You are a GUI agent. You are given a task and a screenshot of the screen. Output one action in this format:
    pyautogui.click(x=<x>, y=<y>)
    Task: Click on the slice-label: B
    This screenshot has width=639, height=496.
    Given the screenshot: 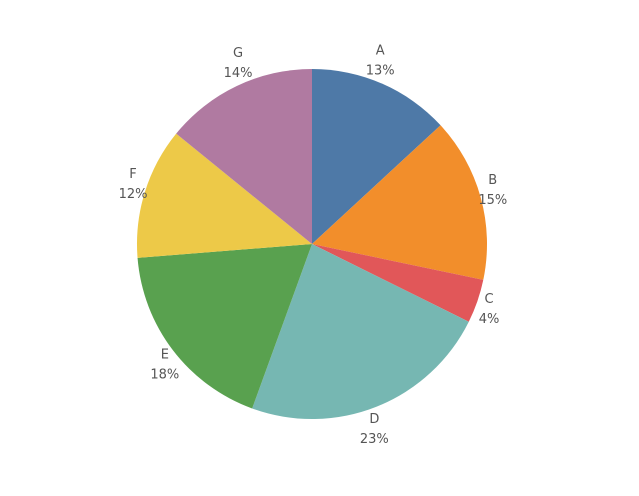 What is the action you would take?
    pyautogui.click(x=492, y=180)
    